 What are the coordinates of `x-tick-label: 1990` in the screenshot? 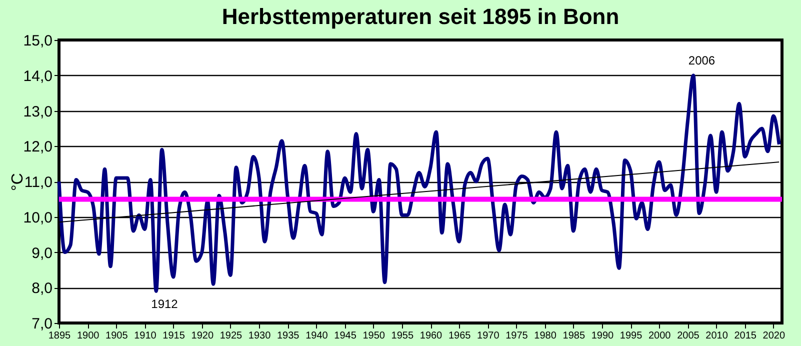 It's located at (602, 336).